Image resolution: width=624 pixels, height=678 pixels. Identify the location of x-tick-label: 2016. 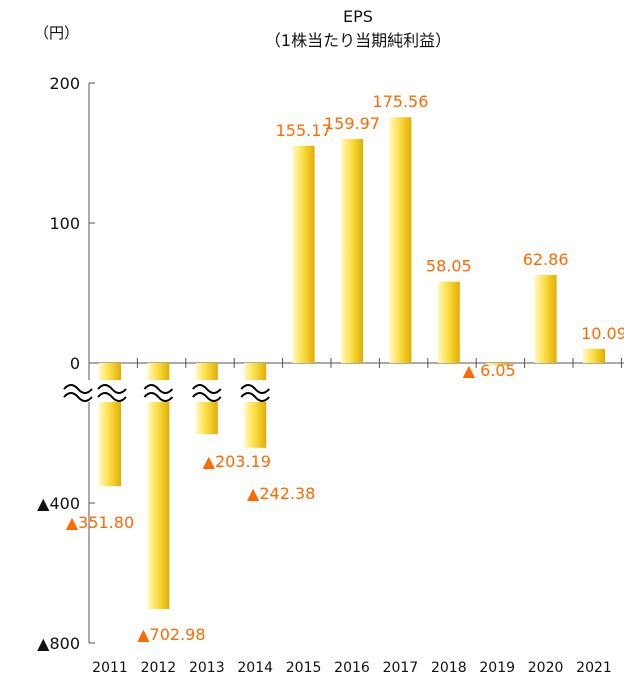
(352, 668).